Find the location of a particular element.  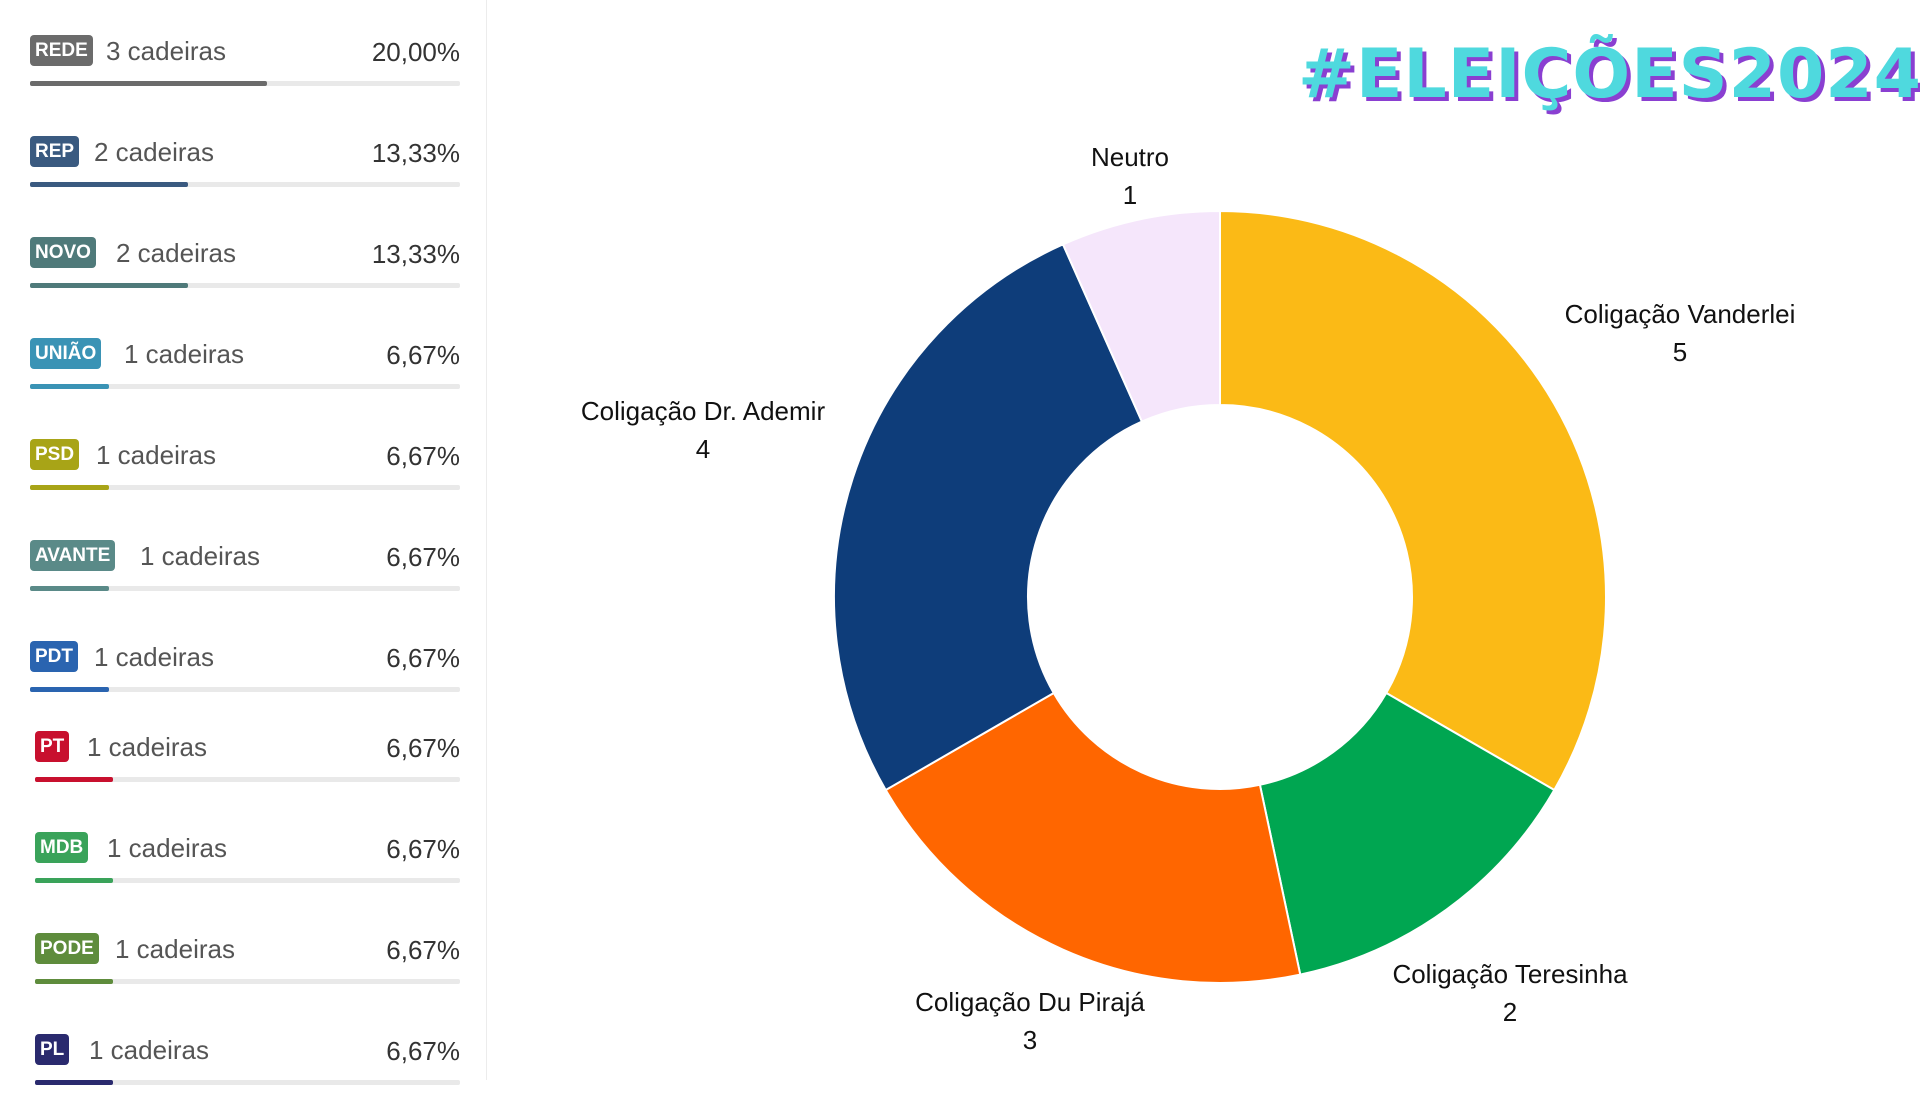

slice-name: Neutro is located at coordinates (1130, 157).